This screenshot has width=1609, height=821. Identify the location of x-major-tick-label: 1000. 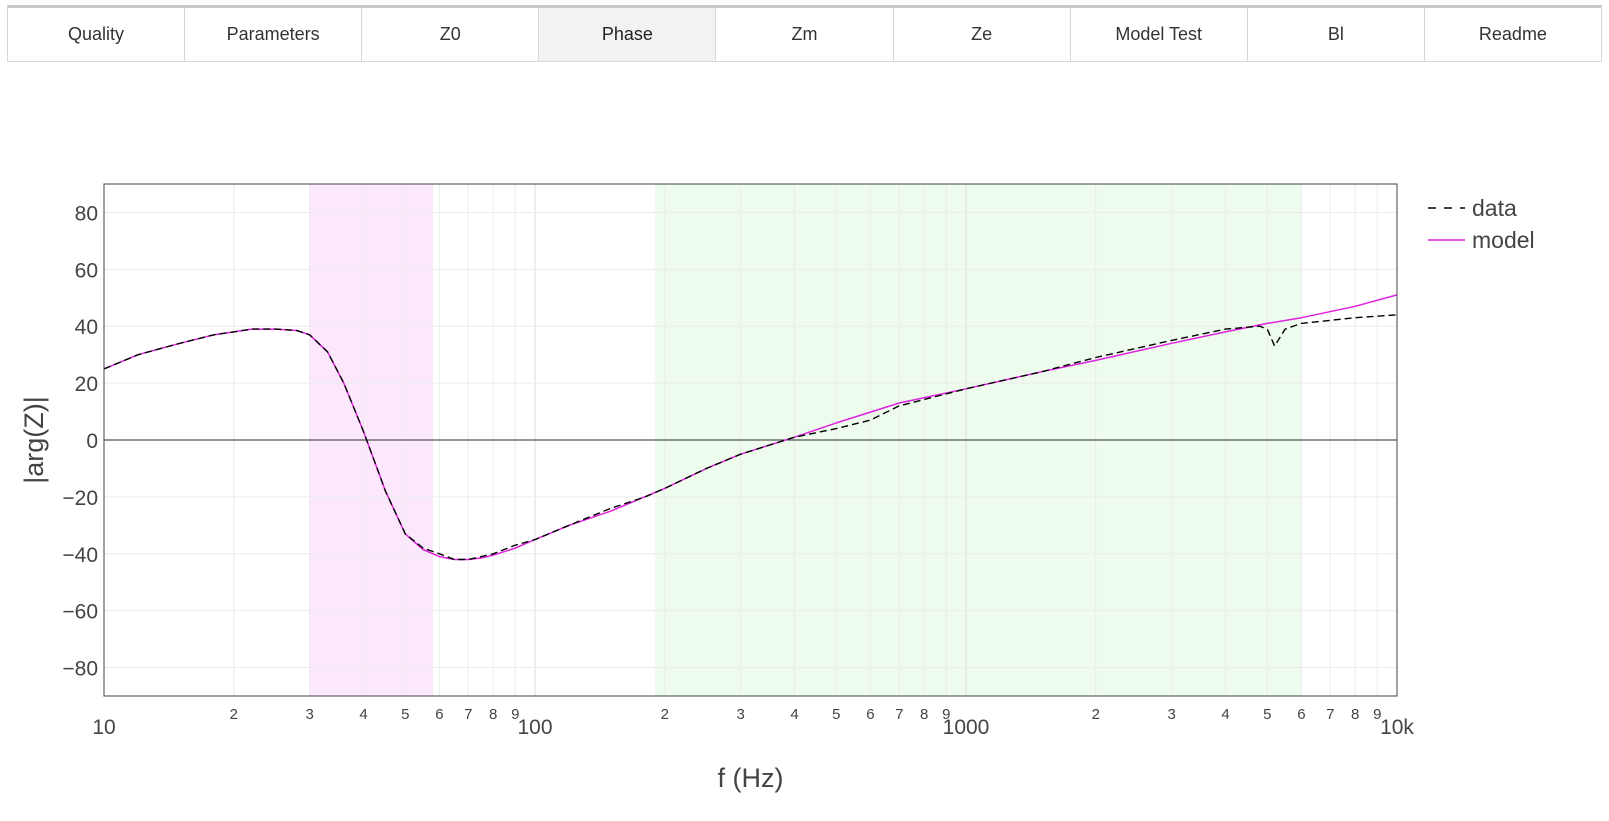
(966, 727).